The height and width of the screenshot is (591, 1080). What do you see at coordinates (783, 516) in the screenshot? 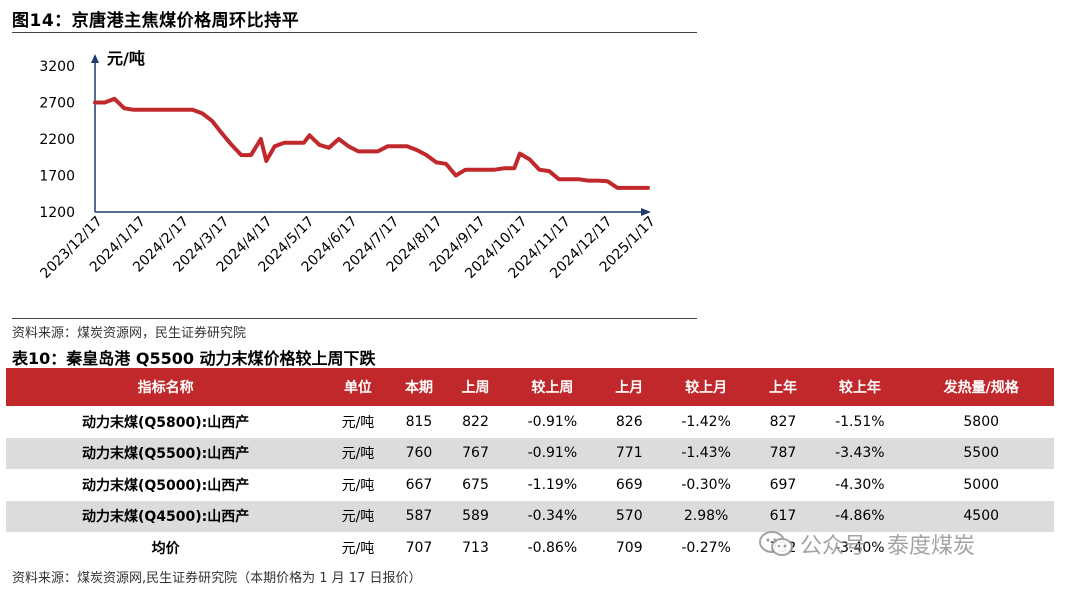
I see `table-cell: 617` at bounding box center [783, 516].